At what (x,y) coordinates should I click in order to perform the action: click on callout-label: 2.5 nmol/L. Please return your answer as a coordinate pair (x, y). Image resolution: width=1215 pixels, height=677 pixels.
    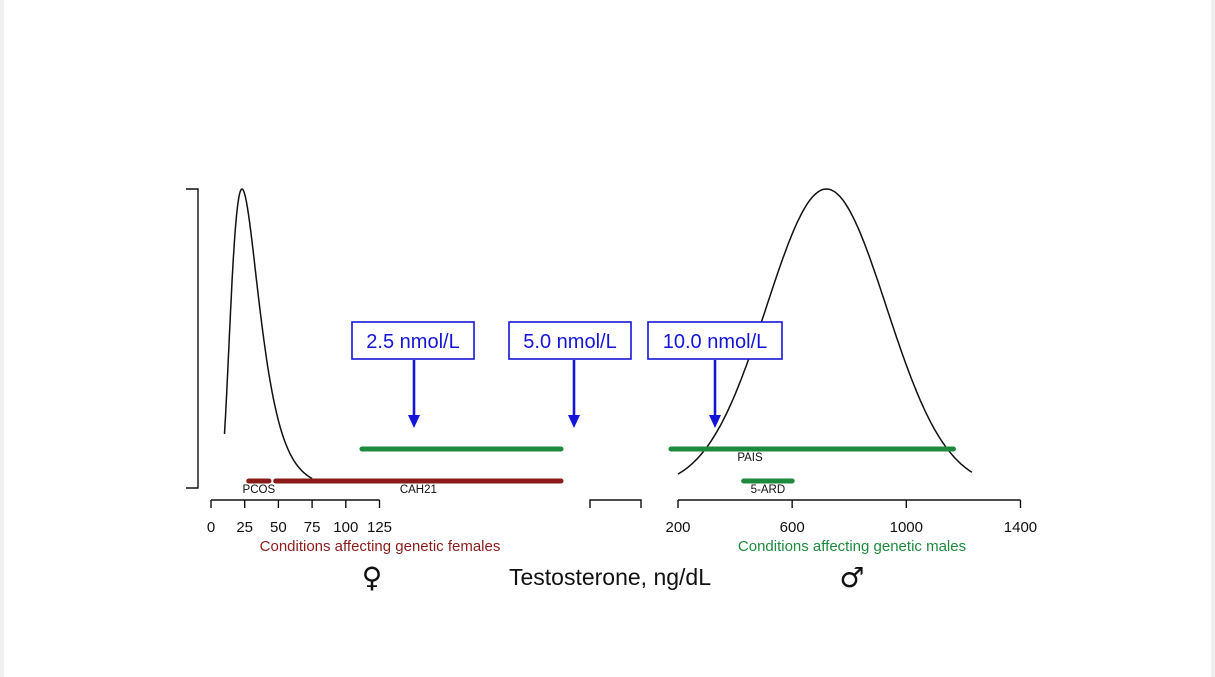
    Looking at the image, I should click on (412, 342).